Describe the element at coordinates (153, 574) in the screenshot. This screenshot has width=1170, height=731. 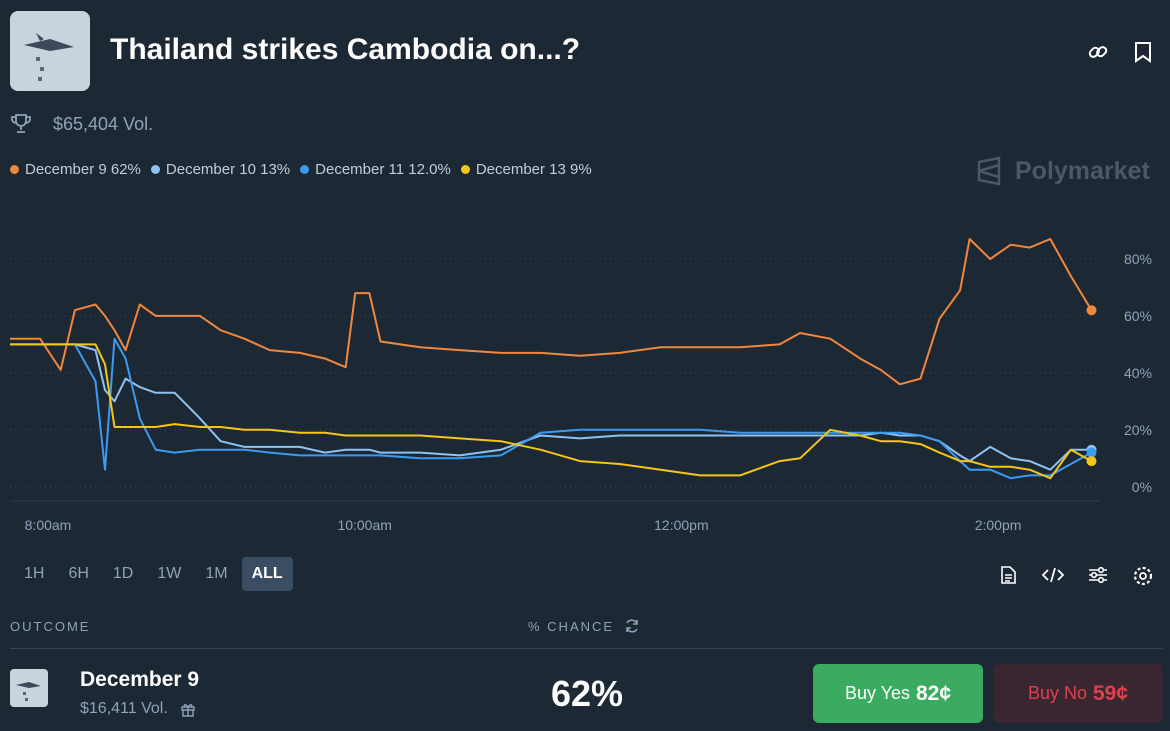
I see `range-tabs: 1H 6H 1D 1W 1M ALL` at that location.